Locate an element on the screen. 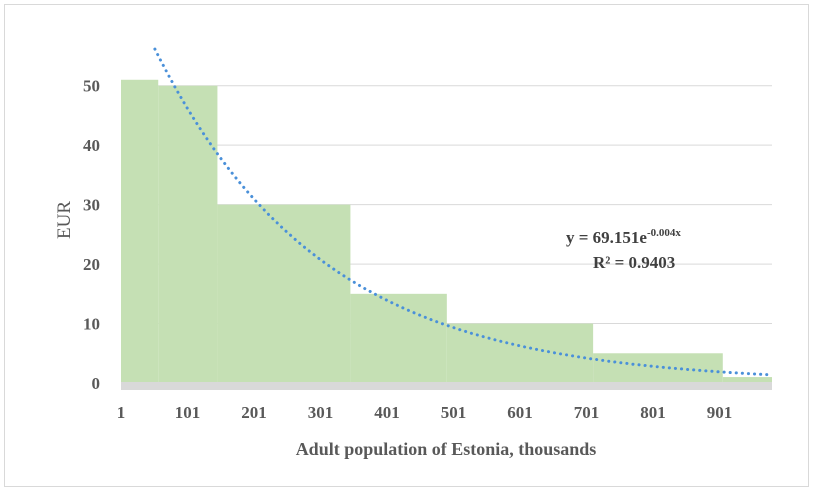 The height and width of the screenshot is (492, 814). trendline-equation: y = 69.151e-0.004x is located at coordinates (623, 237).